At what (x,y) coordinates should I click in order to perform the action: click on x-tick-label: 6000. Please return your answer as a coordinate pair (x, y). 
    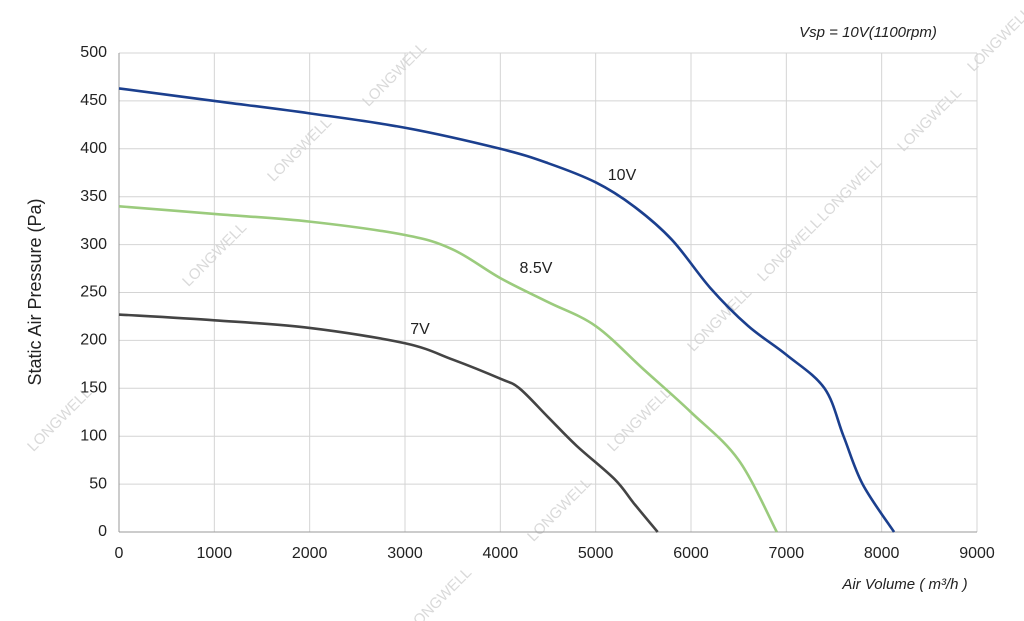
    Looking at the image, I should click on (691, 553).